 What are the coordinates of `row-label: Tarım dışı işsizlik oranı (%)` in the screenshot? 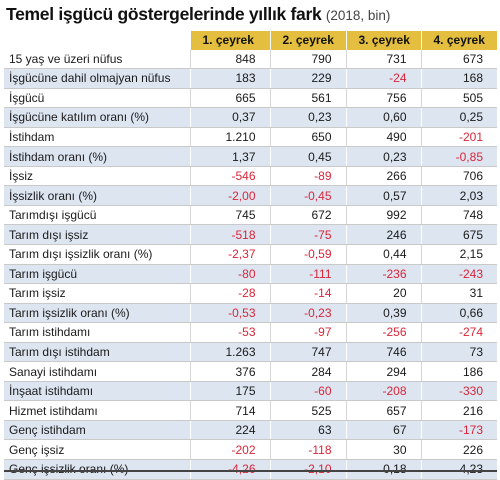 It's located at (97, 254).